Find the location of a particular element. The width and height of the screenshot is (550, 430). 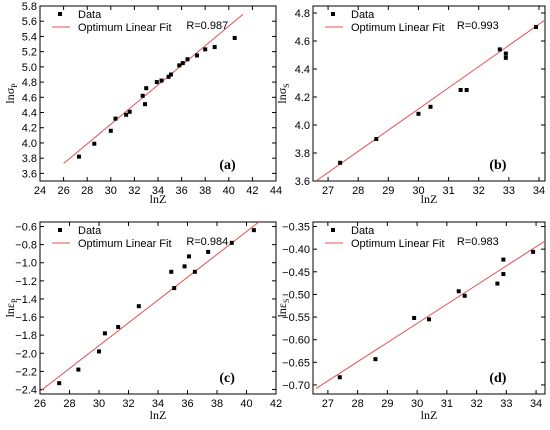

panel-label: (a) is located at coordinates (227, 165).